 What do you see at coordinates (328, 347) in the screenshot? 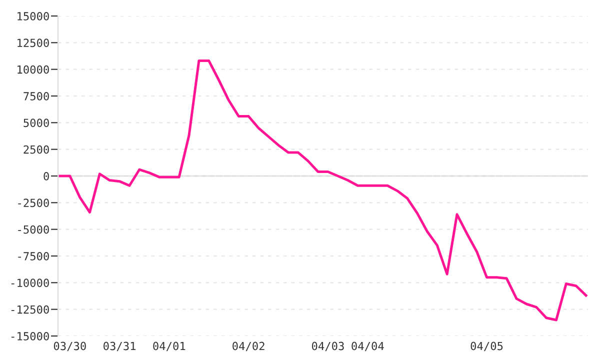
I see `x-tick-label: 04/03` at bounding box center [328, 347].